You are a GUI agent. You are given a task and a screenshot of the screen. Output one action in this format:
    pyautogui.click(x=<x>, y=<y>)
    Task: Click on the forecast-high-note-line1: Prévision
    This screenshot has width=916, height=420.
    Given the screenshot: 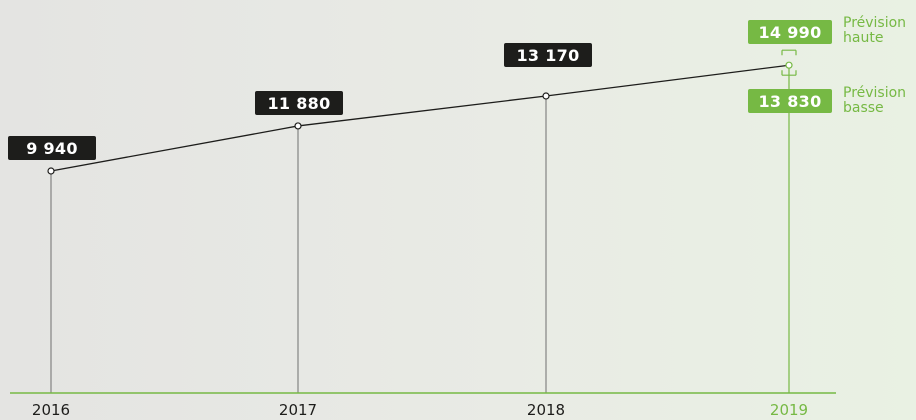 What is the action you would take?
    pyautogui.click(x=874, y=23)
    